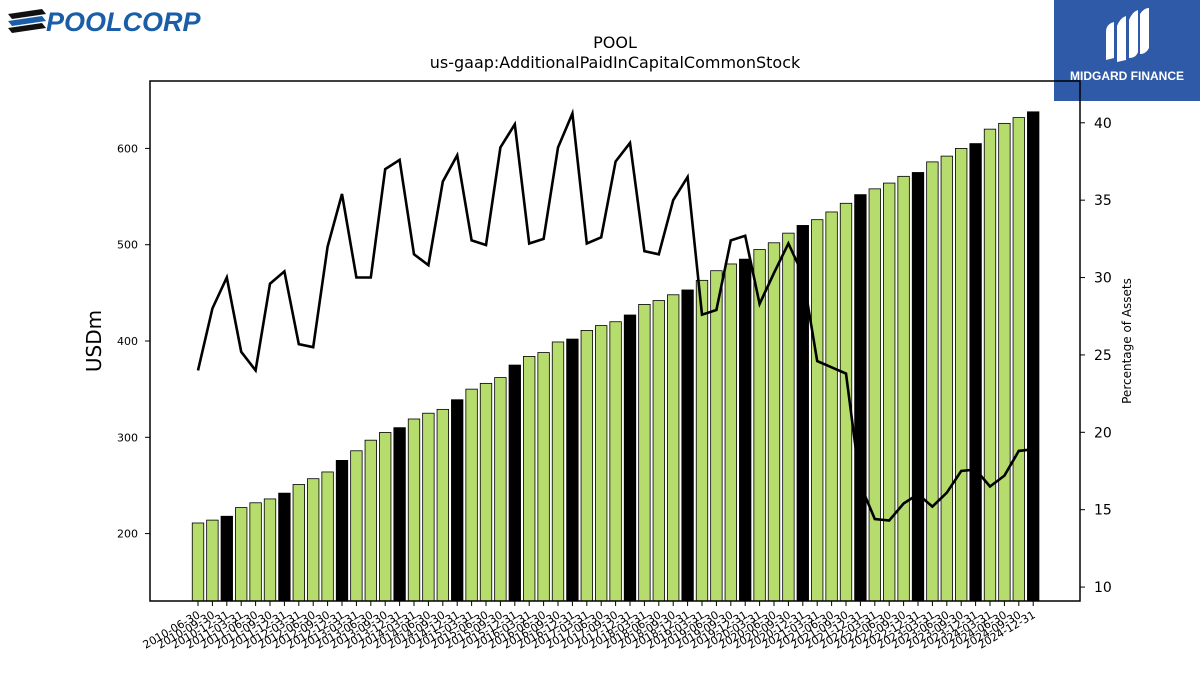 The image size is (1200, 675). I want to click on poolcorp-logo: POOLCORP, so click(105, 22).